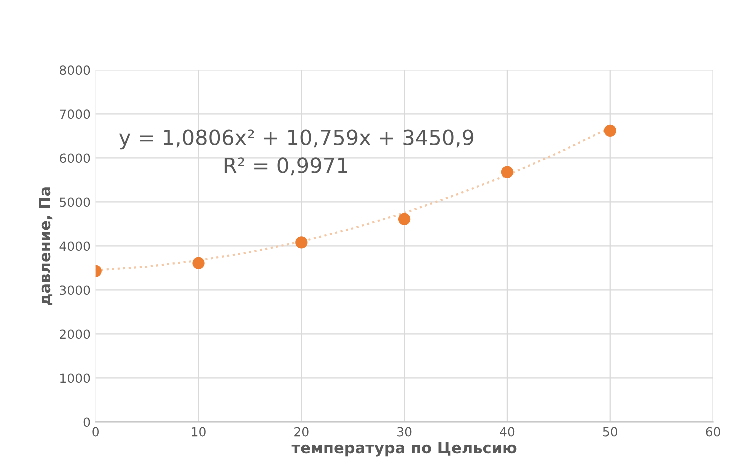 The height and width of the screenshot is (465, 743). Describe the element at coordinates (286, 167) in the screenshot. I see `annotation: R² = 0,9971` at that location.